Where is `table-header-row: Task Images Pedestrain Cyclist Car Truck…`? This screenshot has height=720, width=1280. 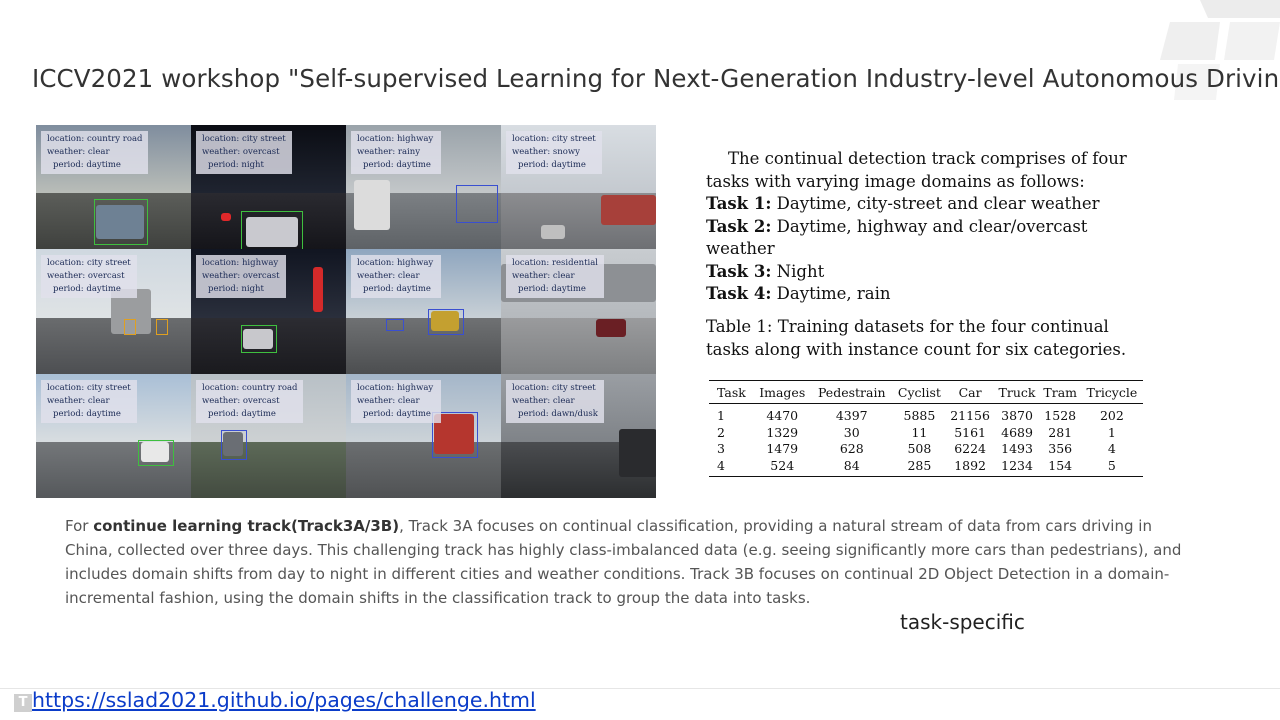 table-header-row: Task Images Pedestrain Cyclist Car Truck… is located at coordinates (926, 392).